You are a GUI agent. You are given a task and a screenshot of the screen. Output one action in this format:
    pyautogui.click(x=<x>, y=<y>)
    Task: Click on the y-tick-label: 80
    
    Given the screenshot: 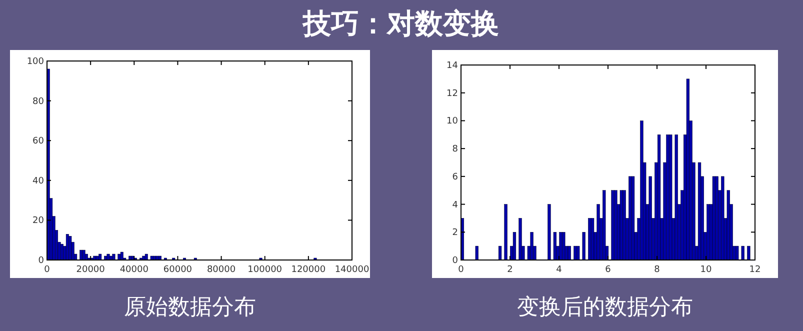 What is the action you would take?
    pyautogui.click(x=38, y=101)
    